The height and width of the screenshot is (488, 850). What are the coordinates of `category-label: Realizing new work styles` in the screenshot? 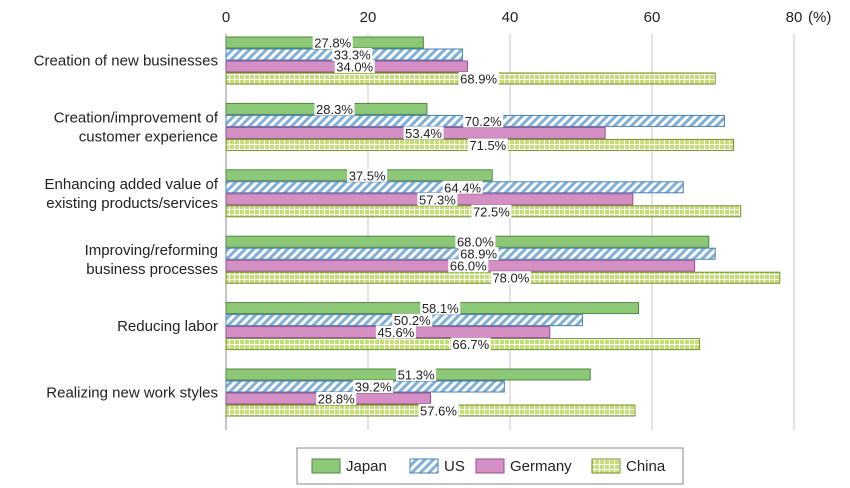 It's located at (132, 393).